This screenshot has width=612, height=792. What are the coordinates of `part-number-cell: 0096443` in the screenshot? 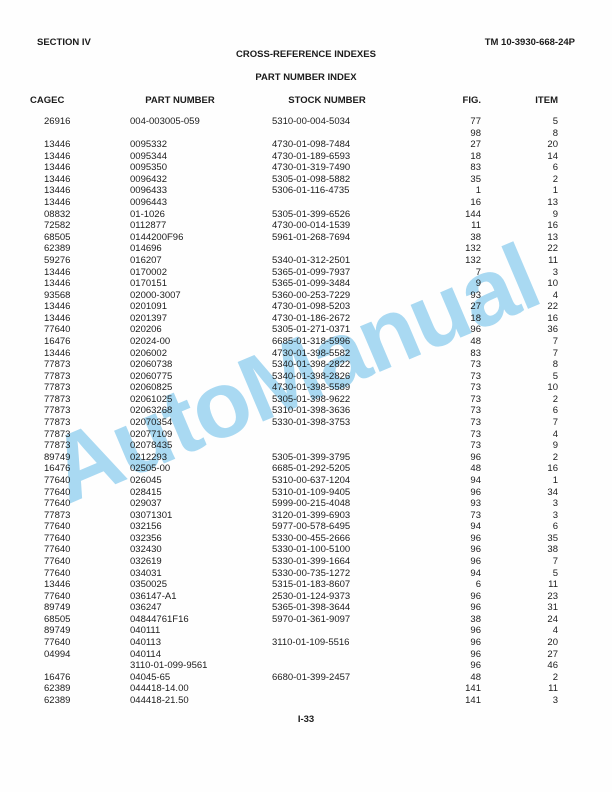 It's located at (148, 203).